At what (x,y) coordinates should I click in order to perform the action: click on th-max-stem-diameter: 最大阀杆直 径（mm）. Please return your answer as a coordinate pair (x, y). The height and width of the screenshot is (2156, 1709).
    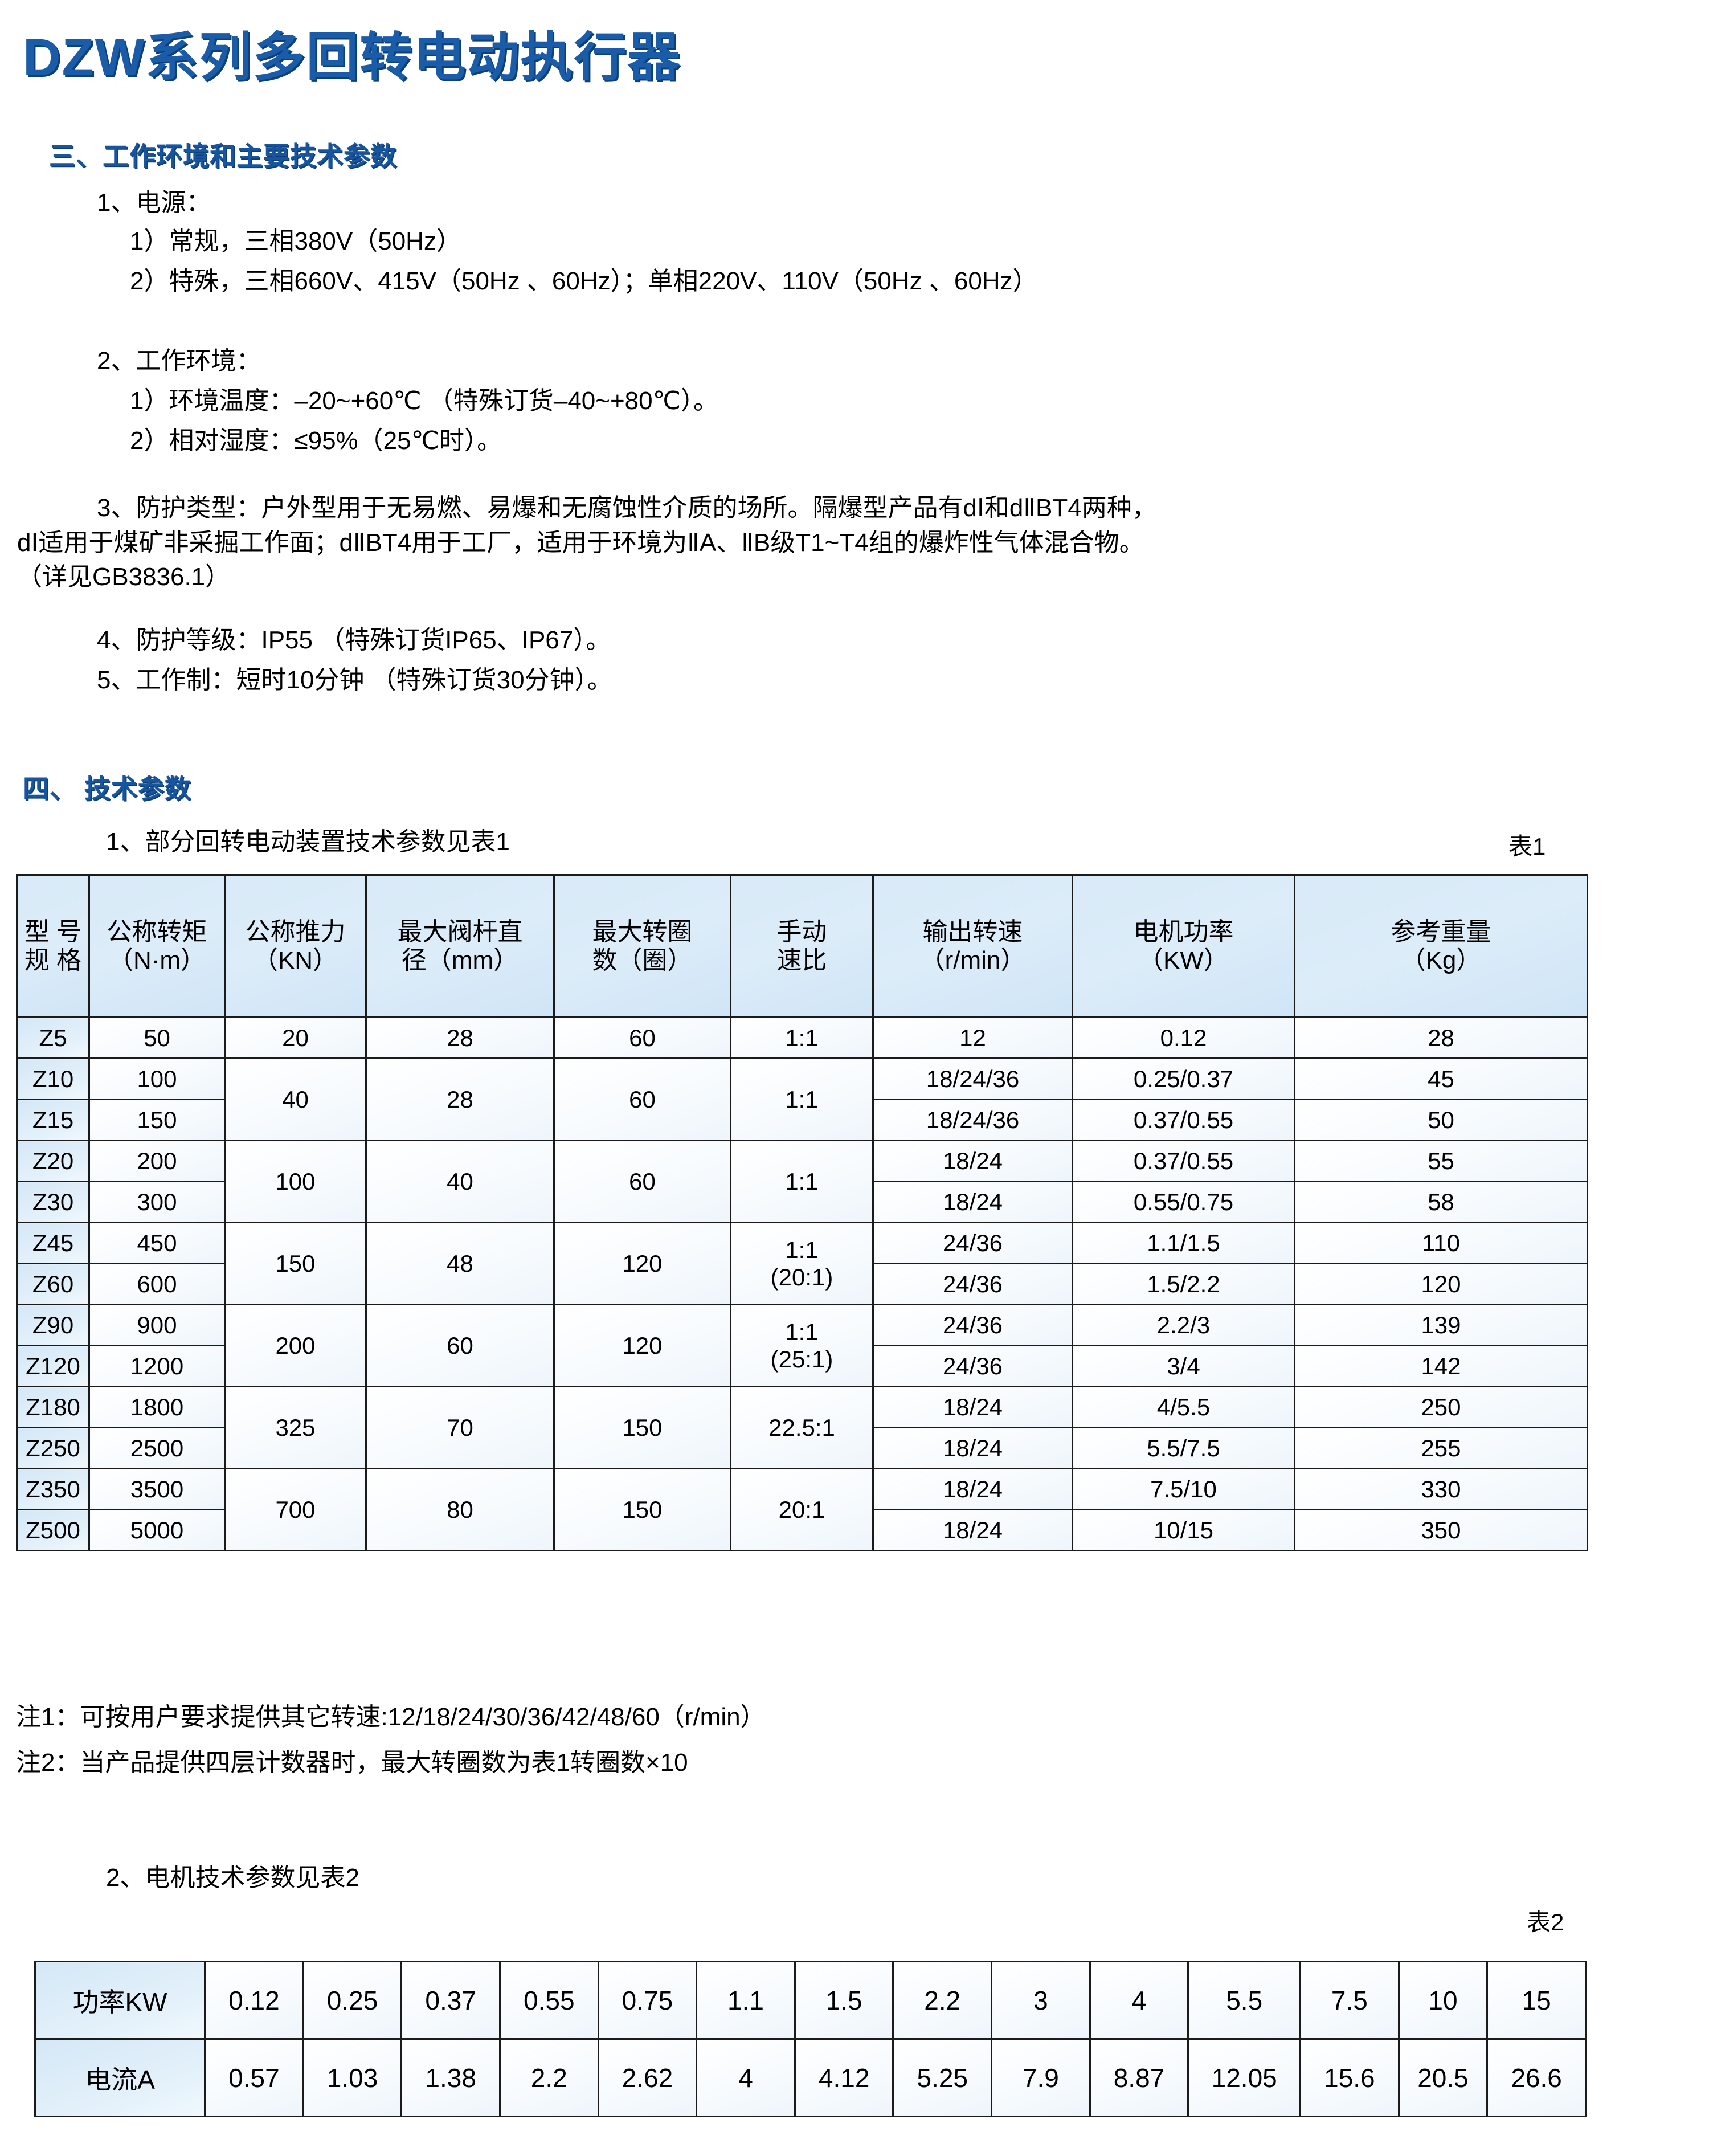
    Looking at the image, I should click on (460, 946).